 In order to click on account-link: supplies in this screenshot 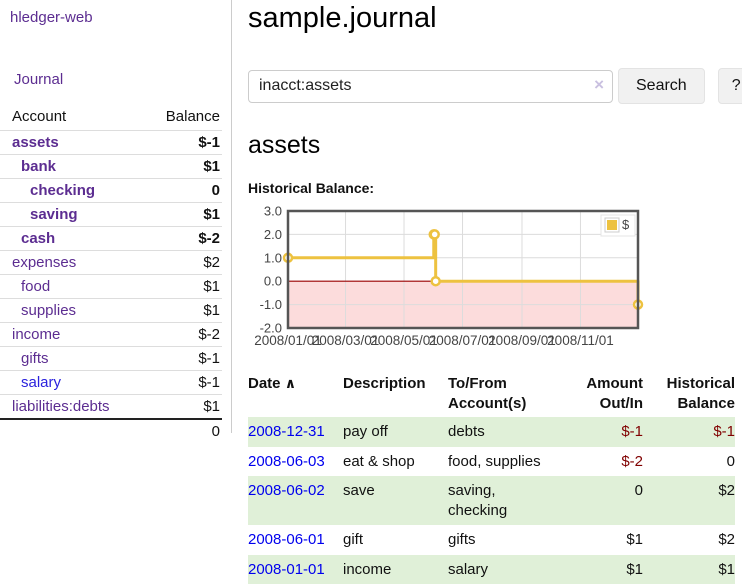, I will do `click(49, 310)`.